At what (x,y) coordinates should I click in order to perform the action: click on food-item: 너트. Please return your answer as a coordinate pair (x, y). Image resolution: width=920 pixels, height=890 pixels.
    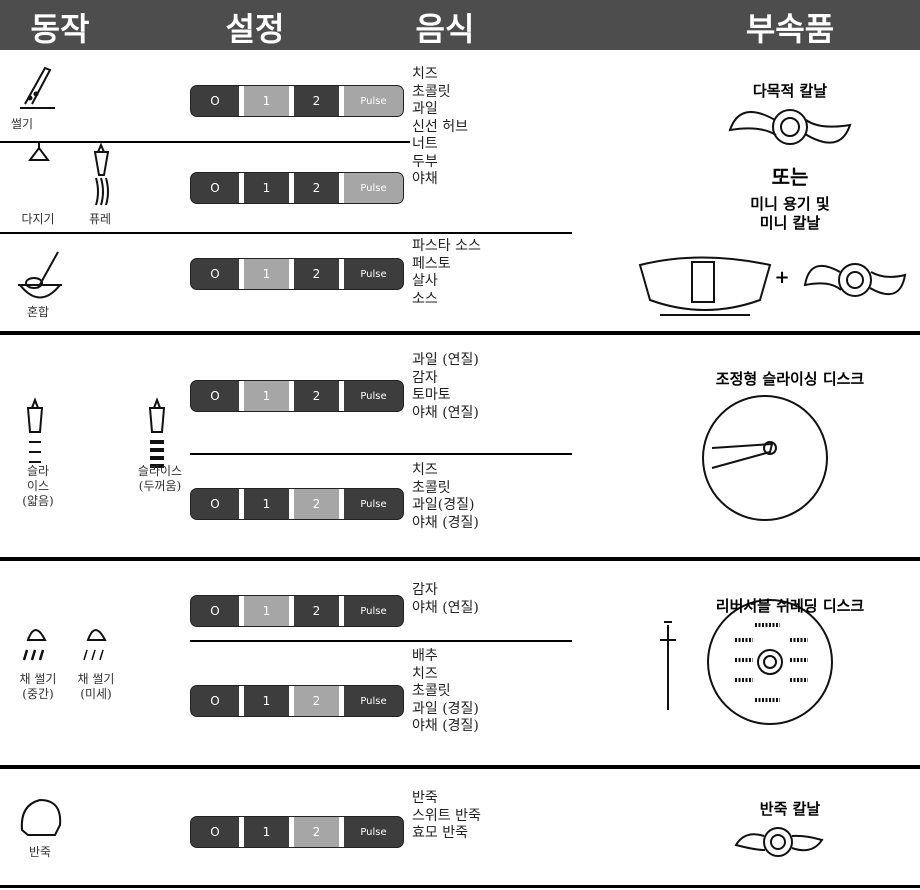
    Looking at the image, I should click on (425, 144).